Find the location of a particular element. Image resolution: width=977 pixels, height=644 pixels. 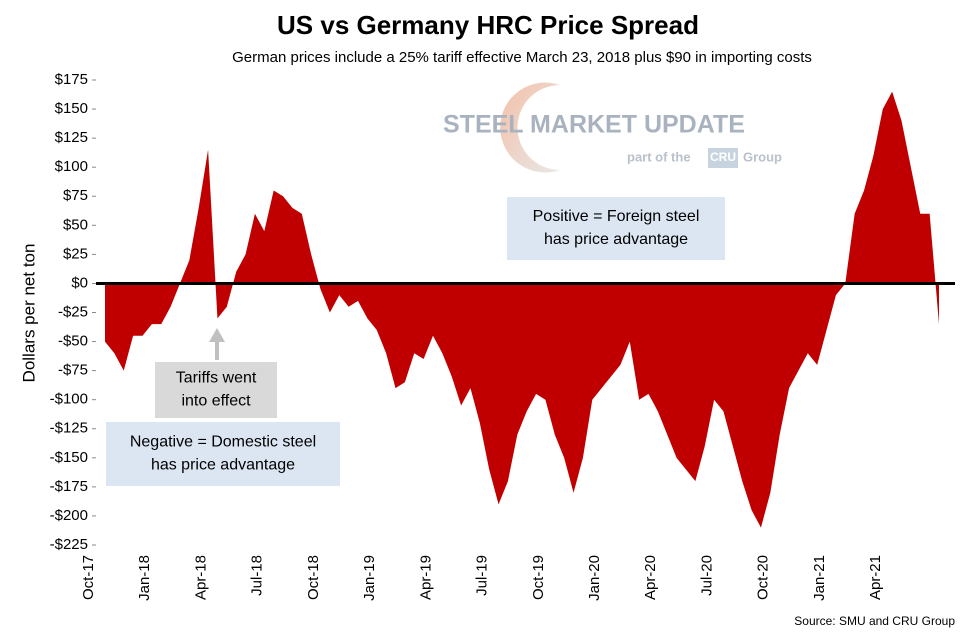

logo-tagline: part of the is located at coordinates (659, 156).